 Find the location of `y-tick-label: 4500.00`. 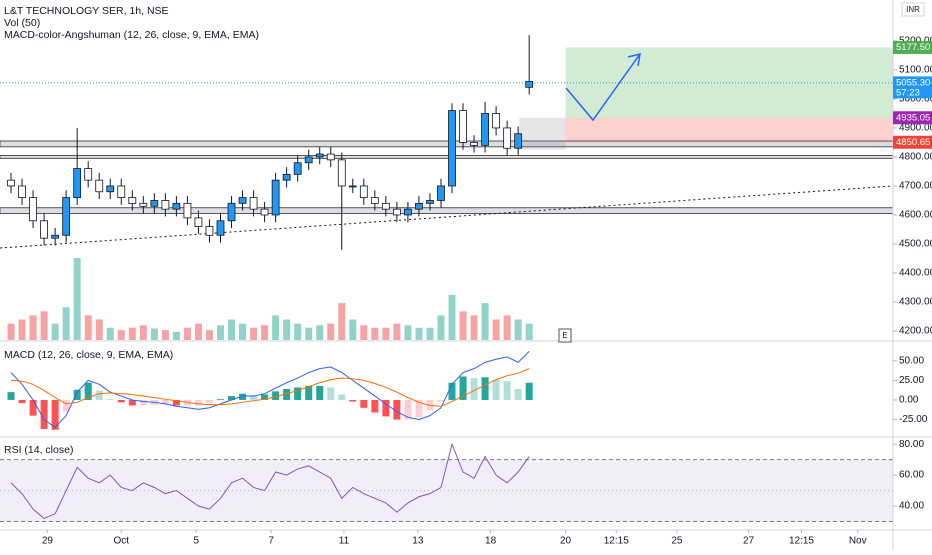

y-tick-label: 4500.00 is located at coordinates (915, 244).